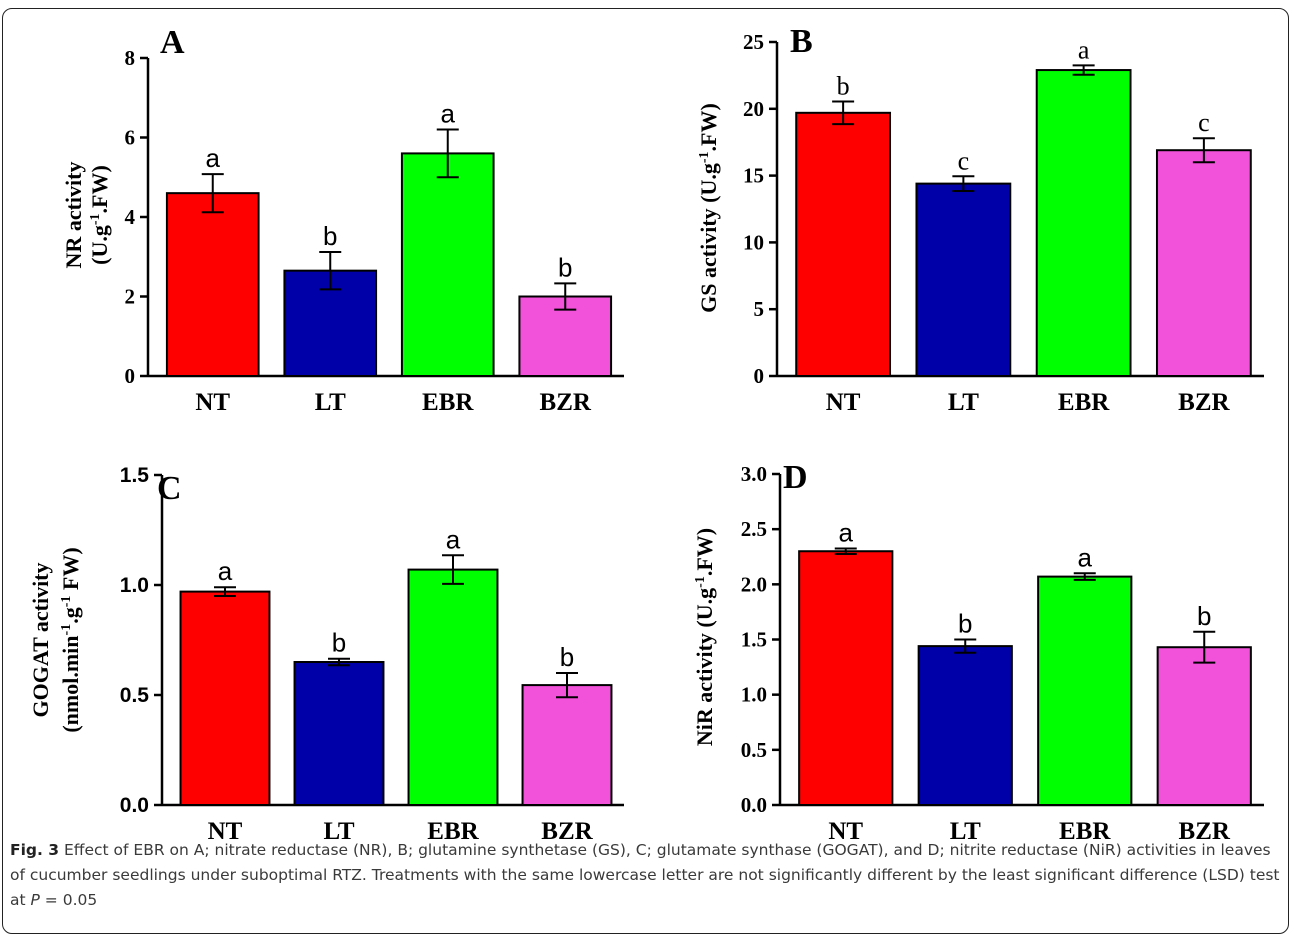 The width and height of the screenshot is (1293, 938). What do you see at coordinates (965, 831) in the screenshot?
I see `panel-d-category-label: LT` at bounding box center [965, 831].